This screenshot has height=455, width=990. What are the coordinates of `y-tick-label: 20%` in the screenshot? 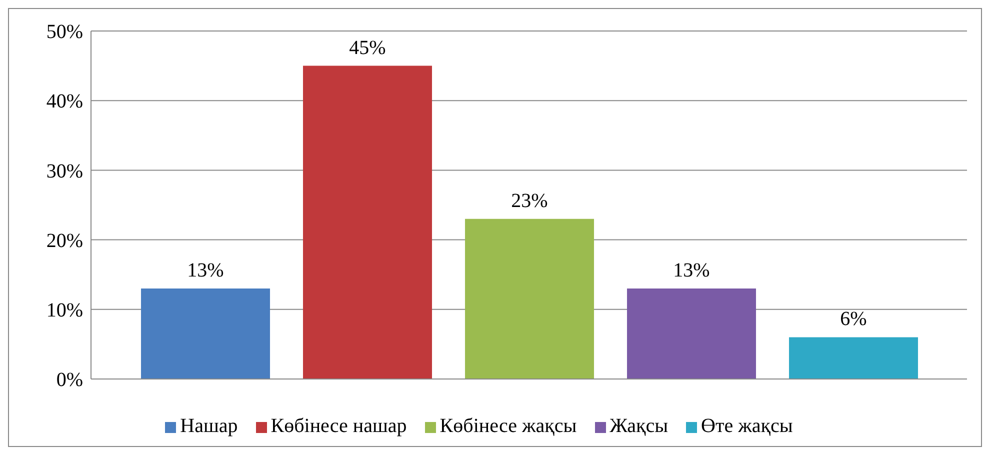 It's located at (64, 241).